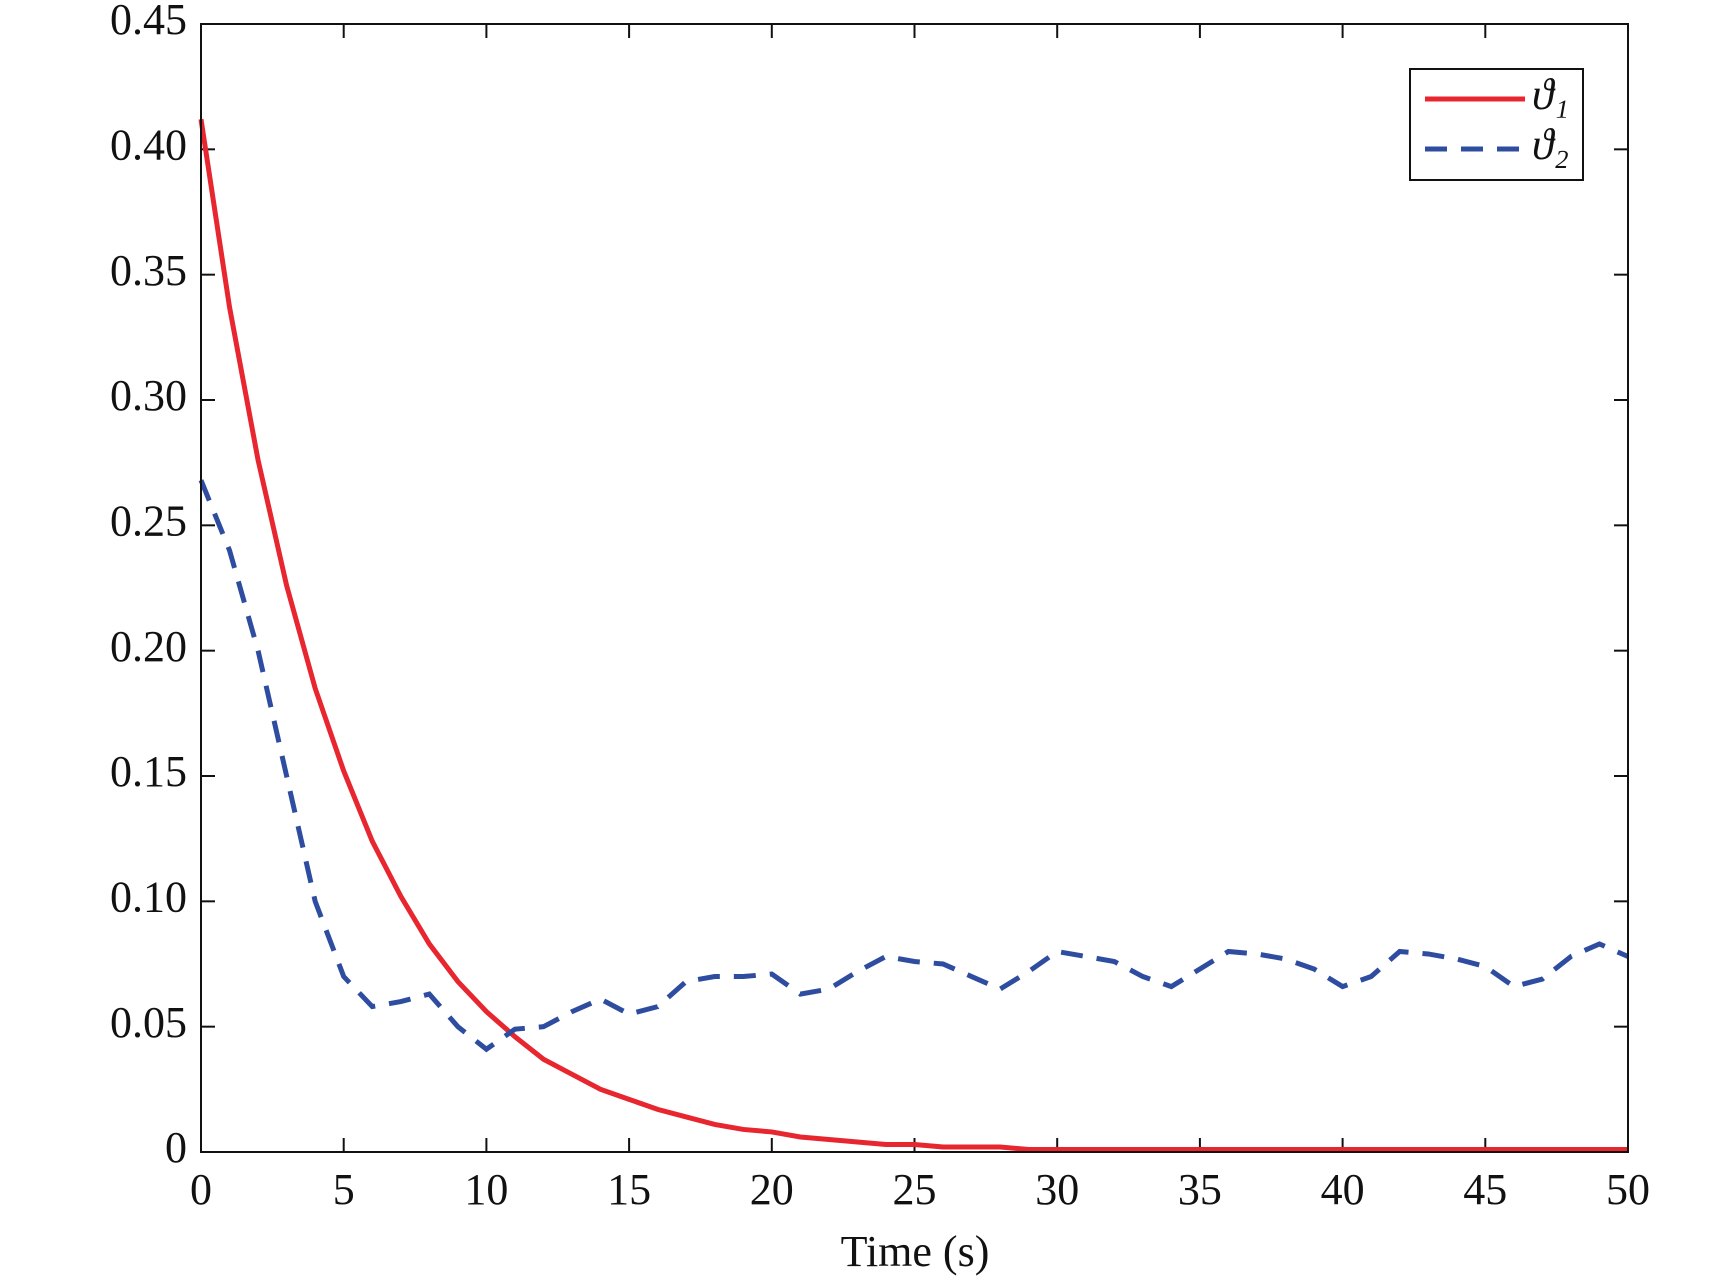 This screenshot has width=1732, height=1281. I want to click on x-tick-label: 10, so click(486, 1189).